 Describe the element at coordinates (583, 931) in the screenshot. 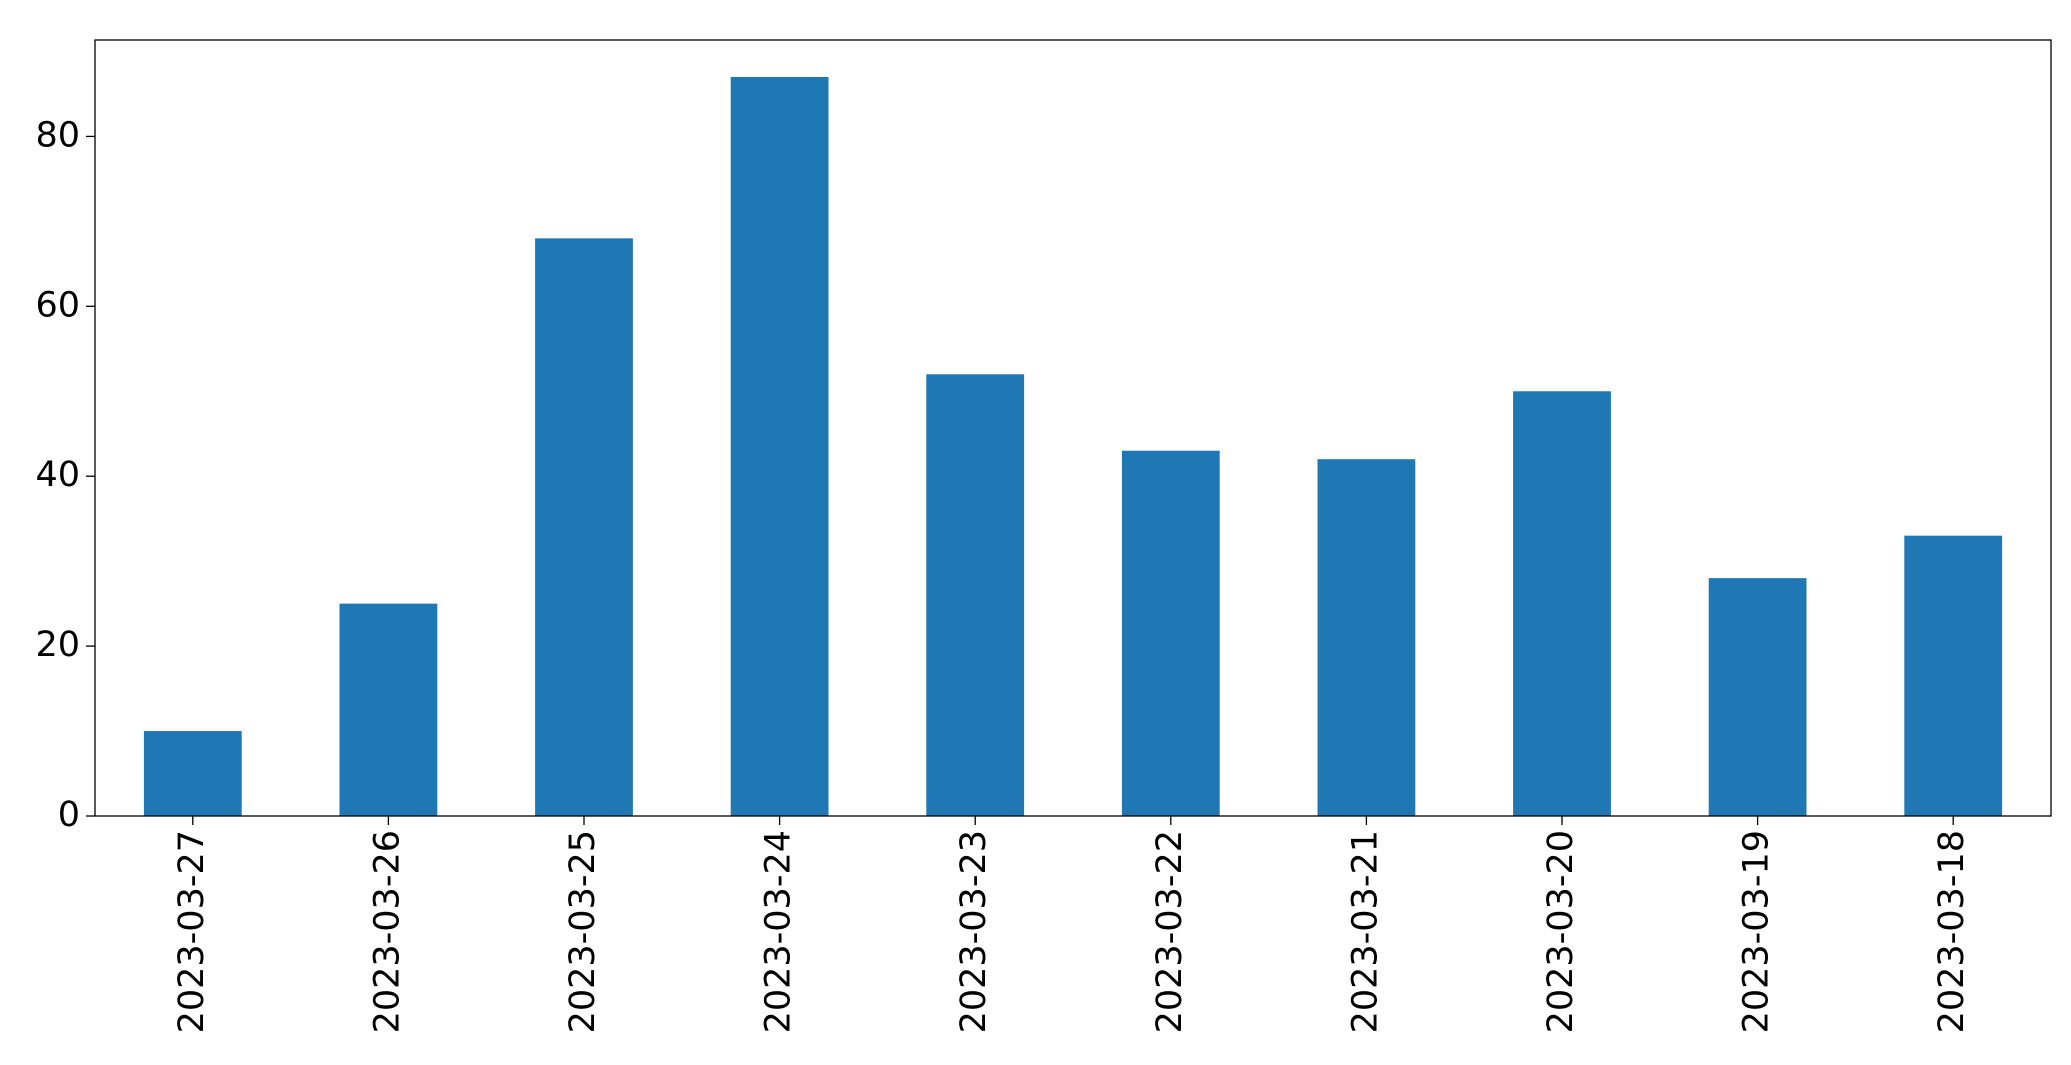

I see `x-tick-label: 2023-03-25` at that location.